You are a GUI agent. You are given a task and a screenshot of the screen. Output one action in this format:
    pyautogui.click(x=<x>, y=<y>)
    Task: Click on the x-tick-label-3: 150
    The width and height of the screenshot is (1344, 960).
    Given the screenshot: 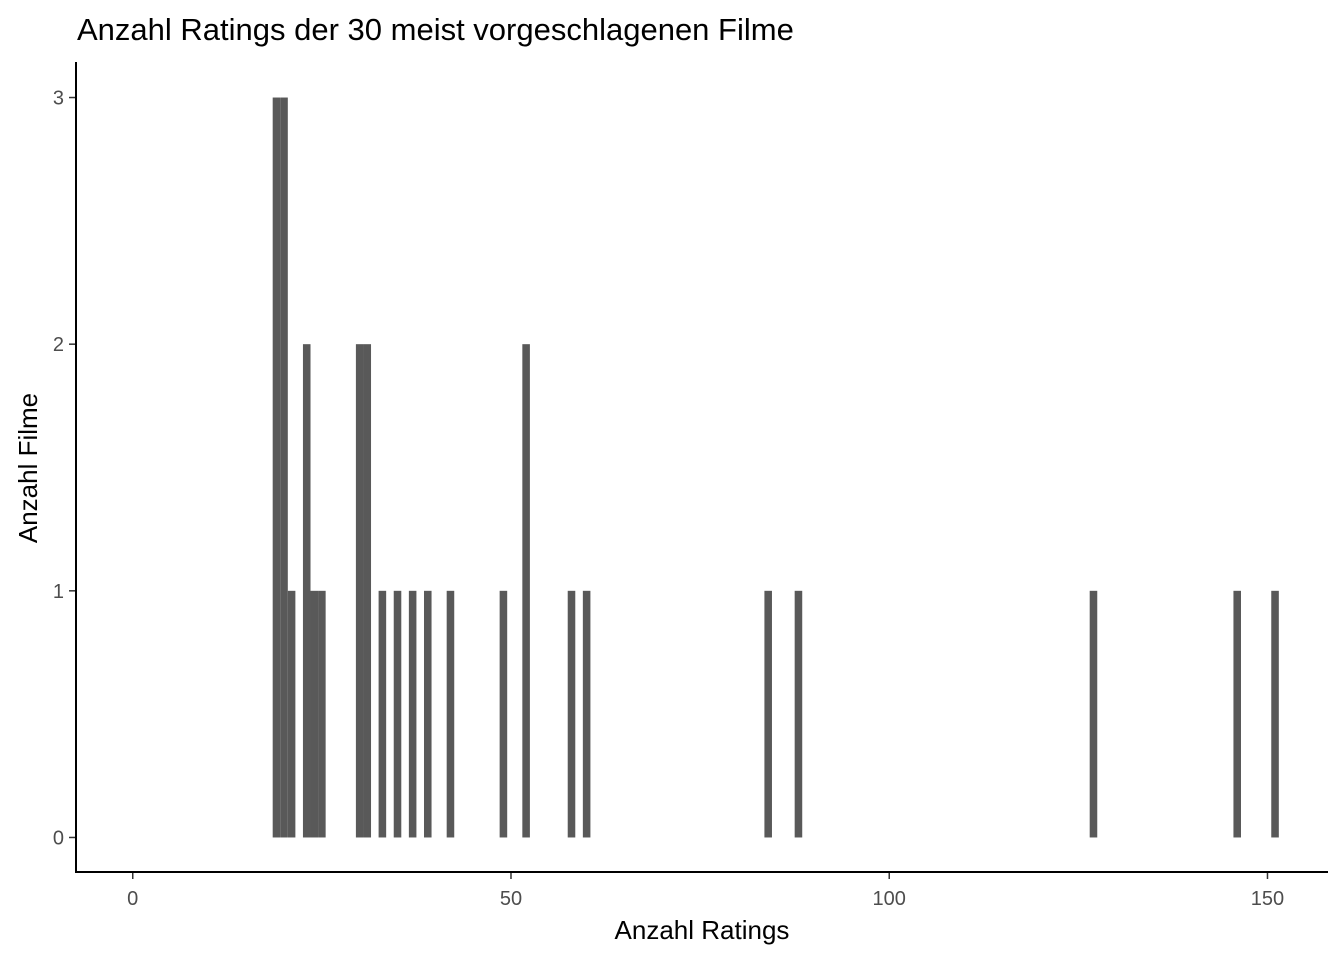 What is the action you would take?
    pyautogui.click(x=1267, y=899)
    